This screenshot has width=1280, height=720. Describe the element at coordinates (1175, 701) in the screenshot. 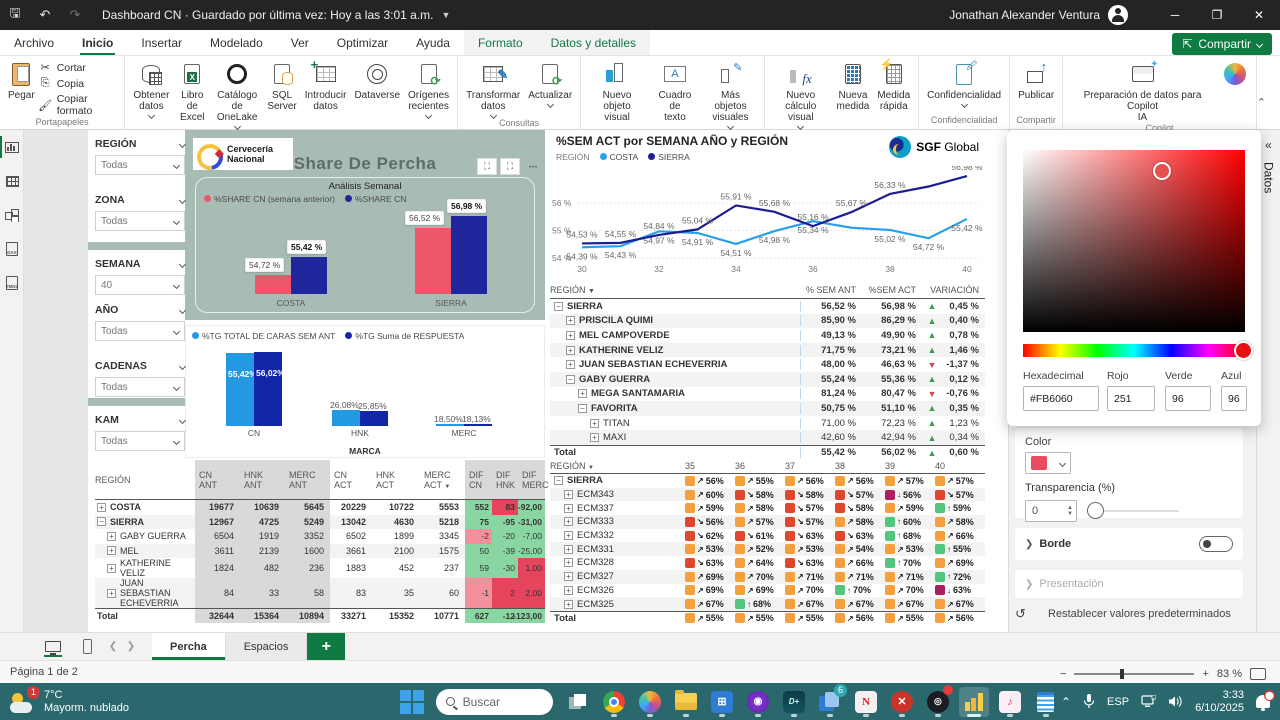

I see `speaker-icon` at that location.